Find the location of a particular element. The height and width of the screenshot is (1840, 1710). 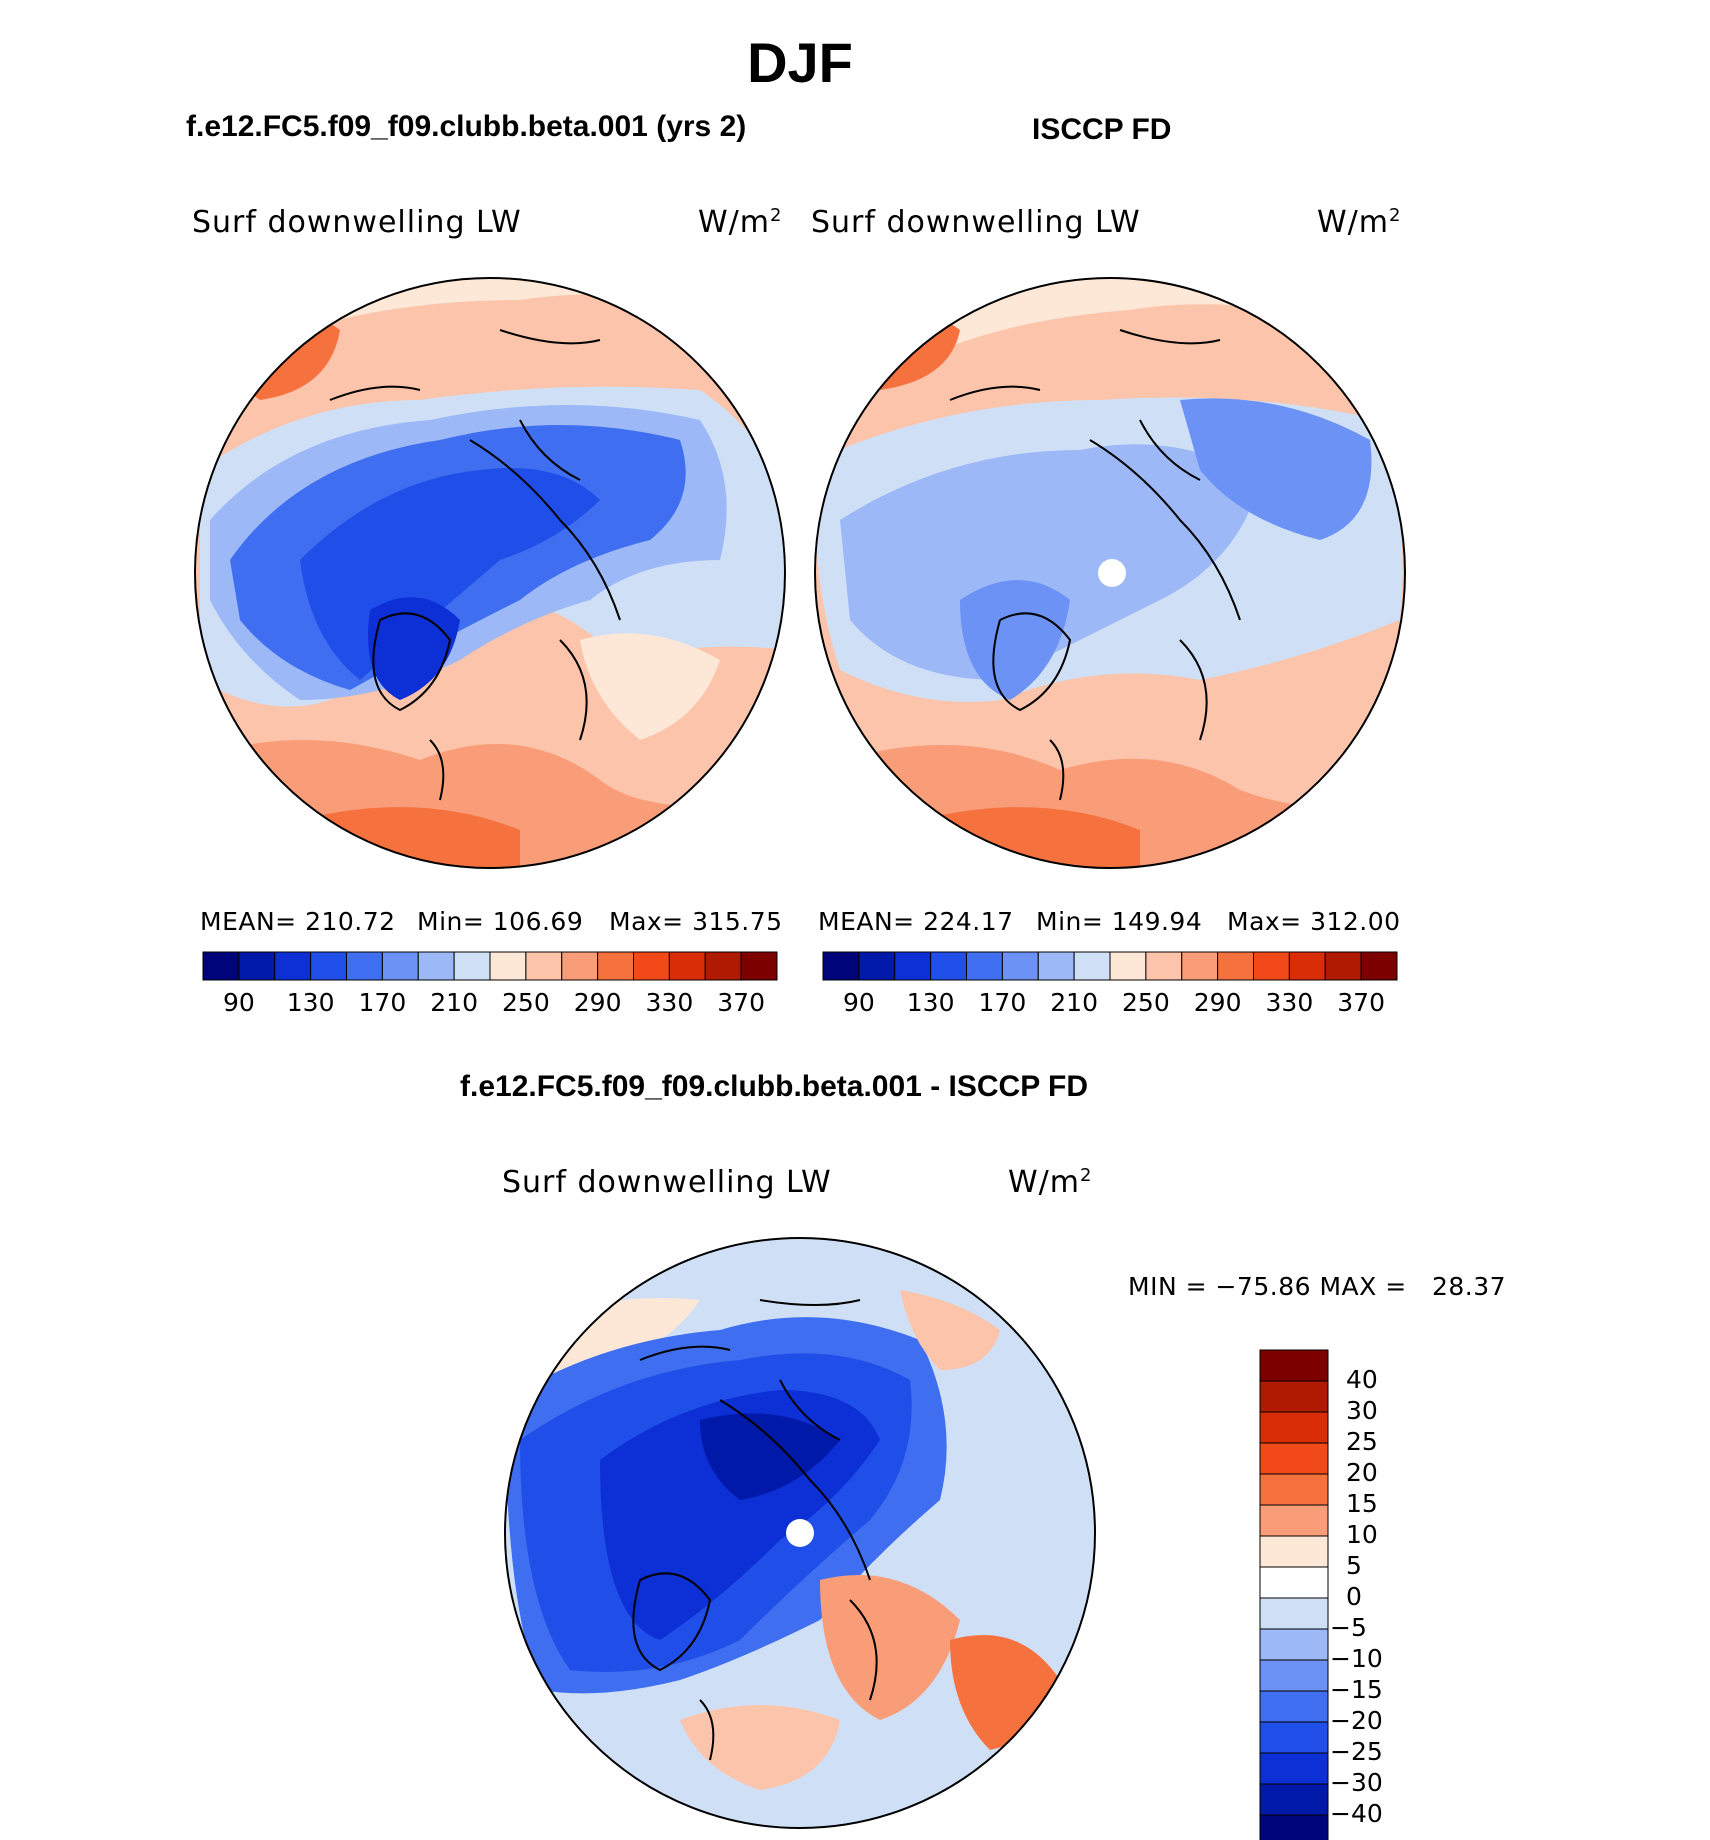

colorbar-tick-label: −30 is located at coordinates (1356, 1782).